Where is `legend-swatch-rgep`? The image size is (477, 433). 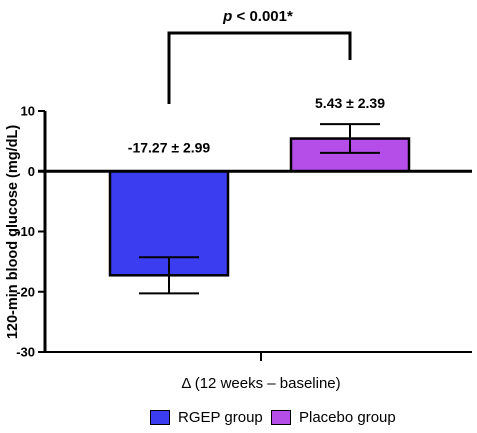
legend-swatch-rgep is located at coordinates (160, 417).